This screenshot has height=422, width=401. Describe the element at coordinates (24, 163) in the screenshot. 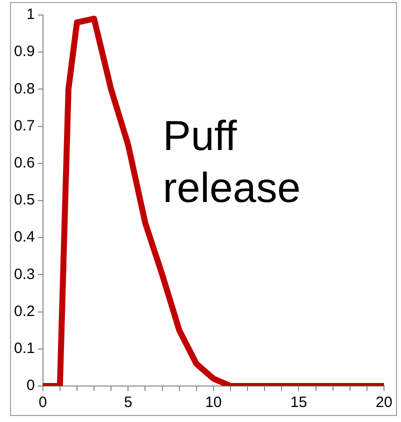

I see `y-tick-label: 0.6` at that location.